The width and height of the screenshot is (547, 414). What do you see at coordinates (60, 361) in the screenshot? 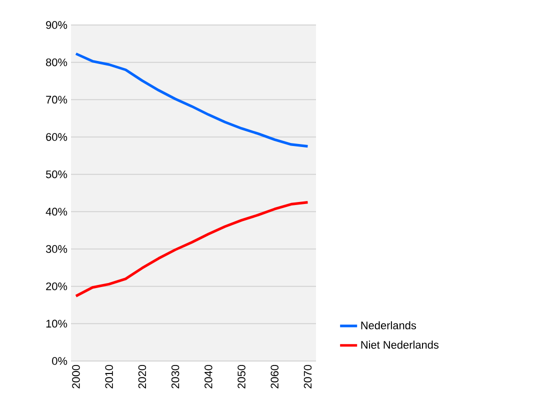
I see `y-tick-label: 0%` at bounding box center [60, 361].